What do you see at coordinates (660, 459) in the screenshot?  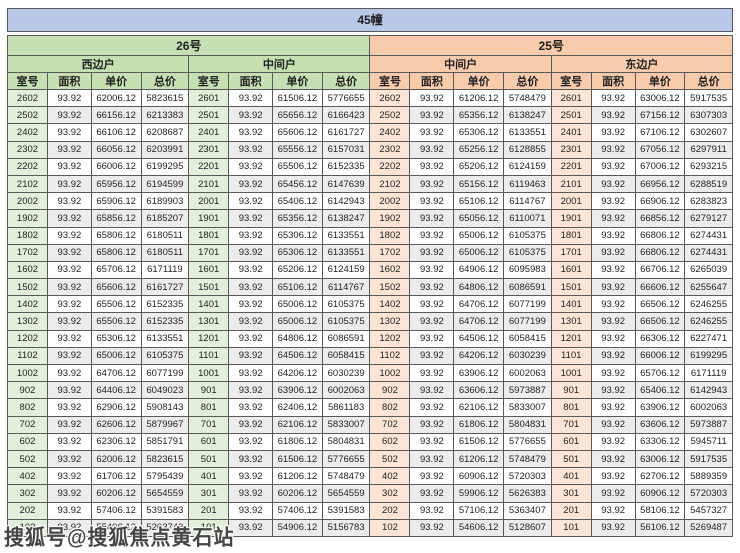 I see `table-cell: 63006.12` at bounding box center [660, 459].